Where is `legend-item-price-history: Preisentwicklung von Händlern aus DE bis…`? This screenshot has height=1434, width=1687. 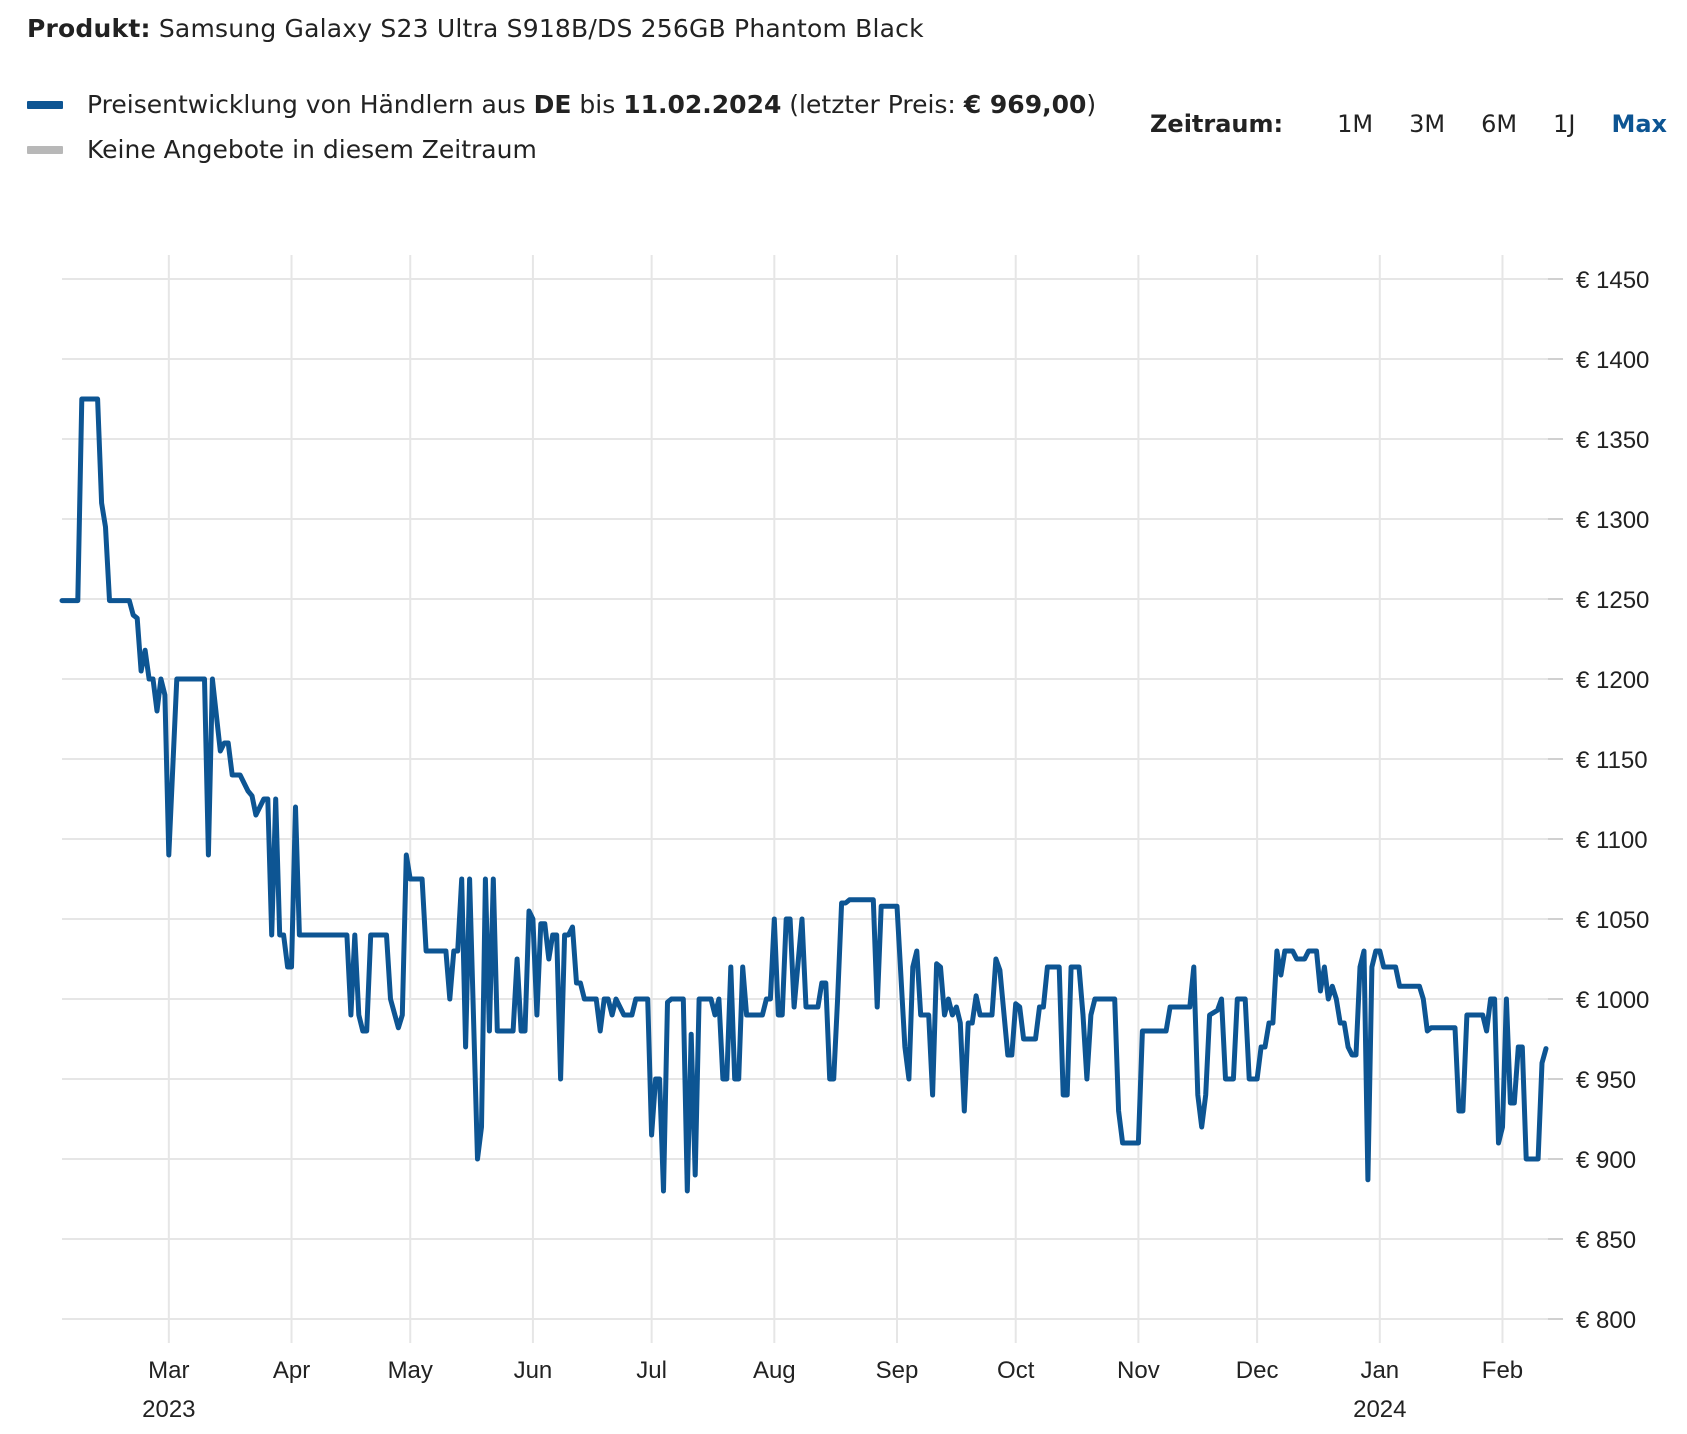
legend-item-price-history: Preisentwicklung von Händlern aus DE bis… is located at coordinates (561, 104).